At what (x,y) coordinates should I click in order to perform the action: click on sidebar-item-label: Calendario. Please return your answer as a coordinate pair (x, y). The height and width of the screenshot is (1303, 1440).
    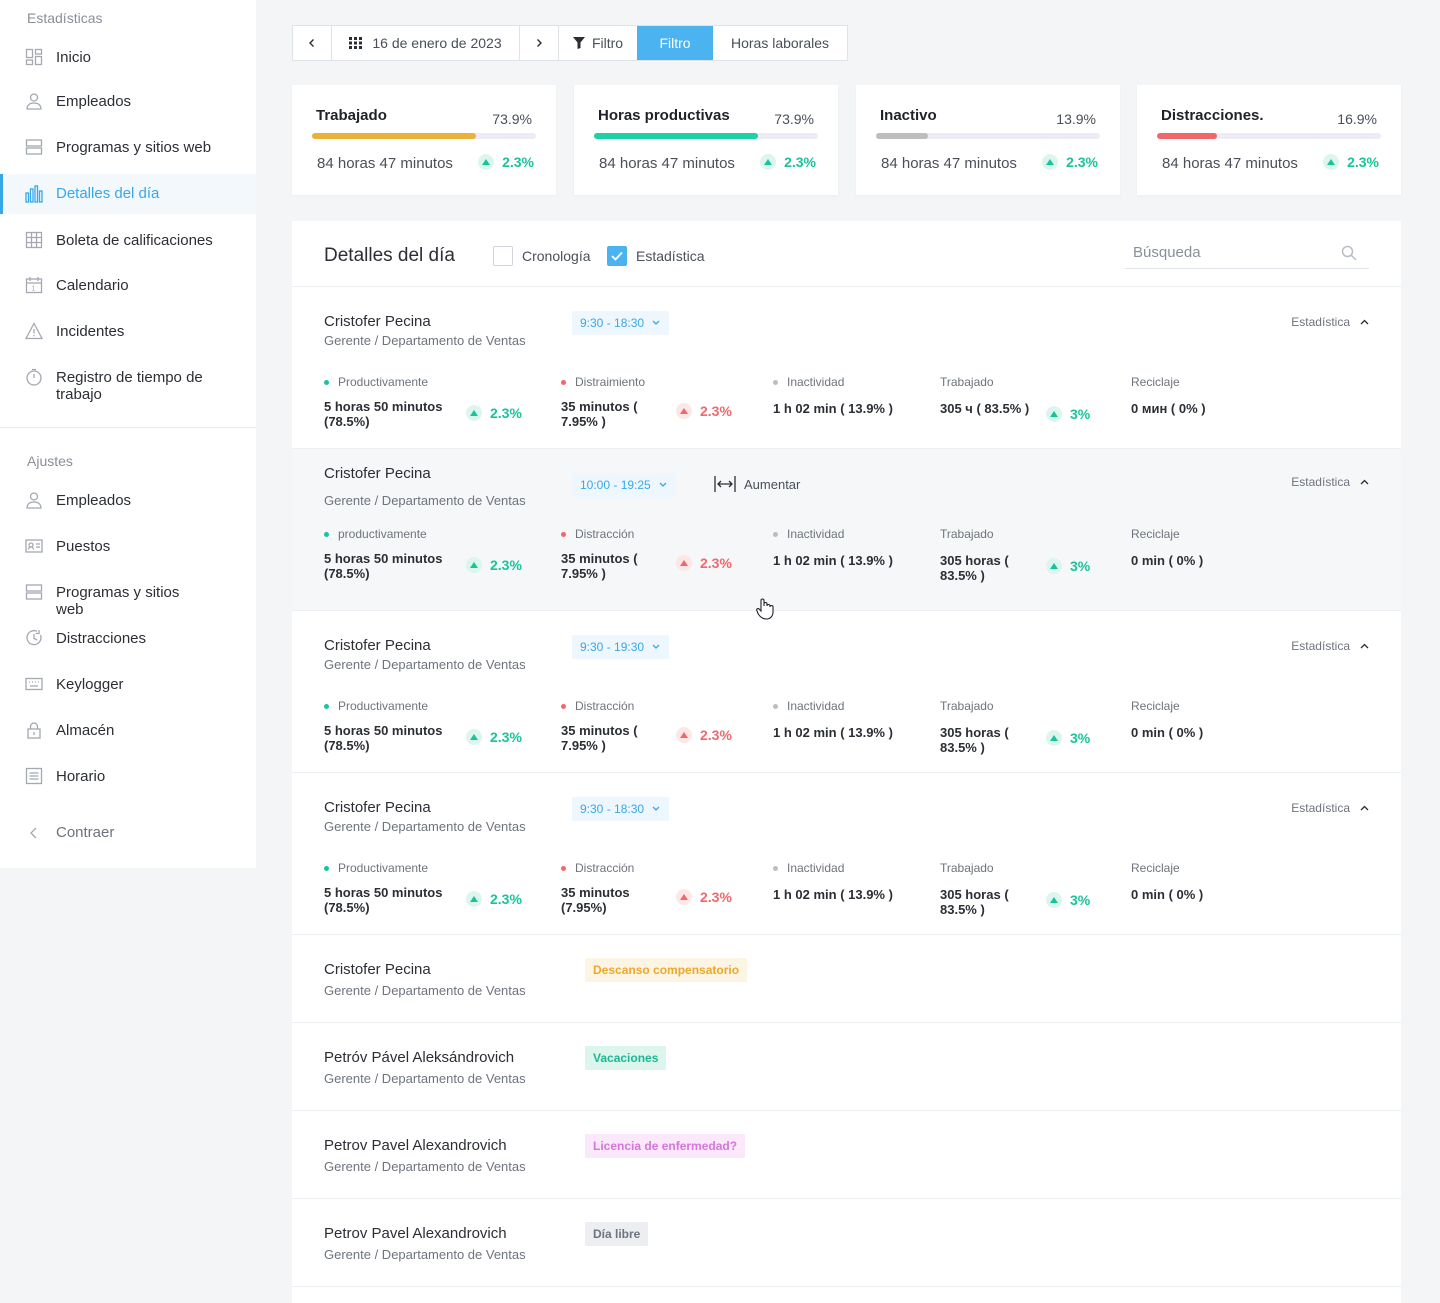
    Looking at the image, I should click on (92, 285).